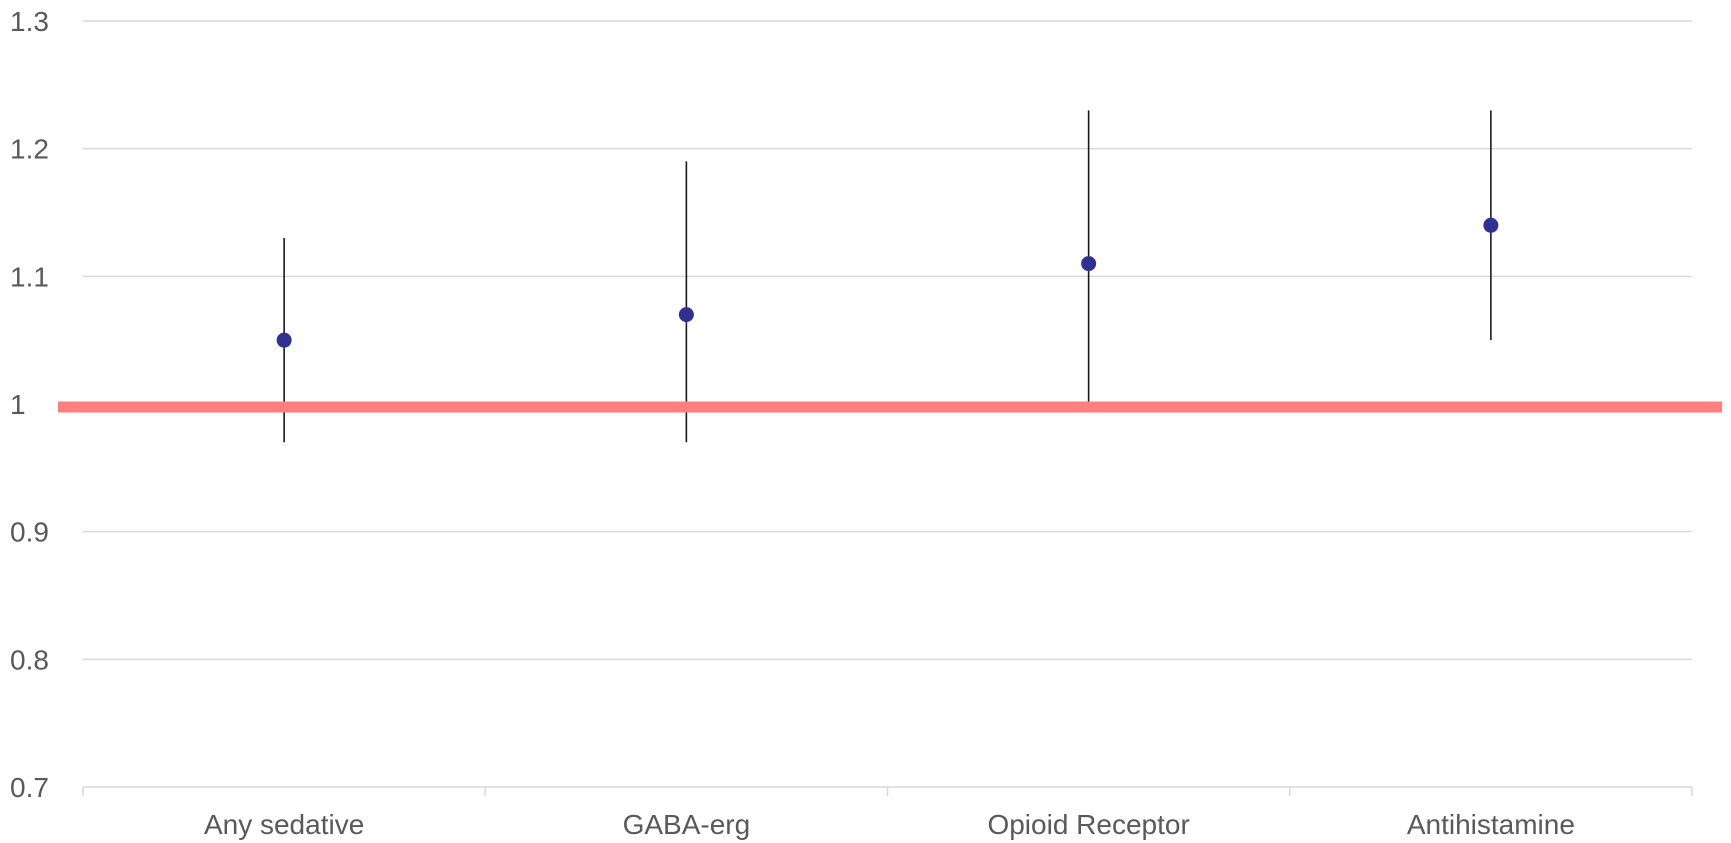 Image resolution: width=1731 pixels, height=843 pixels. I want to click on x-category-label: Any sedative, so click(284, 824).